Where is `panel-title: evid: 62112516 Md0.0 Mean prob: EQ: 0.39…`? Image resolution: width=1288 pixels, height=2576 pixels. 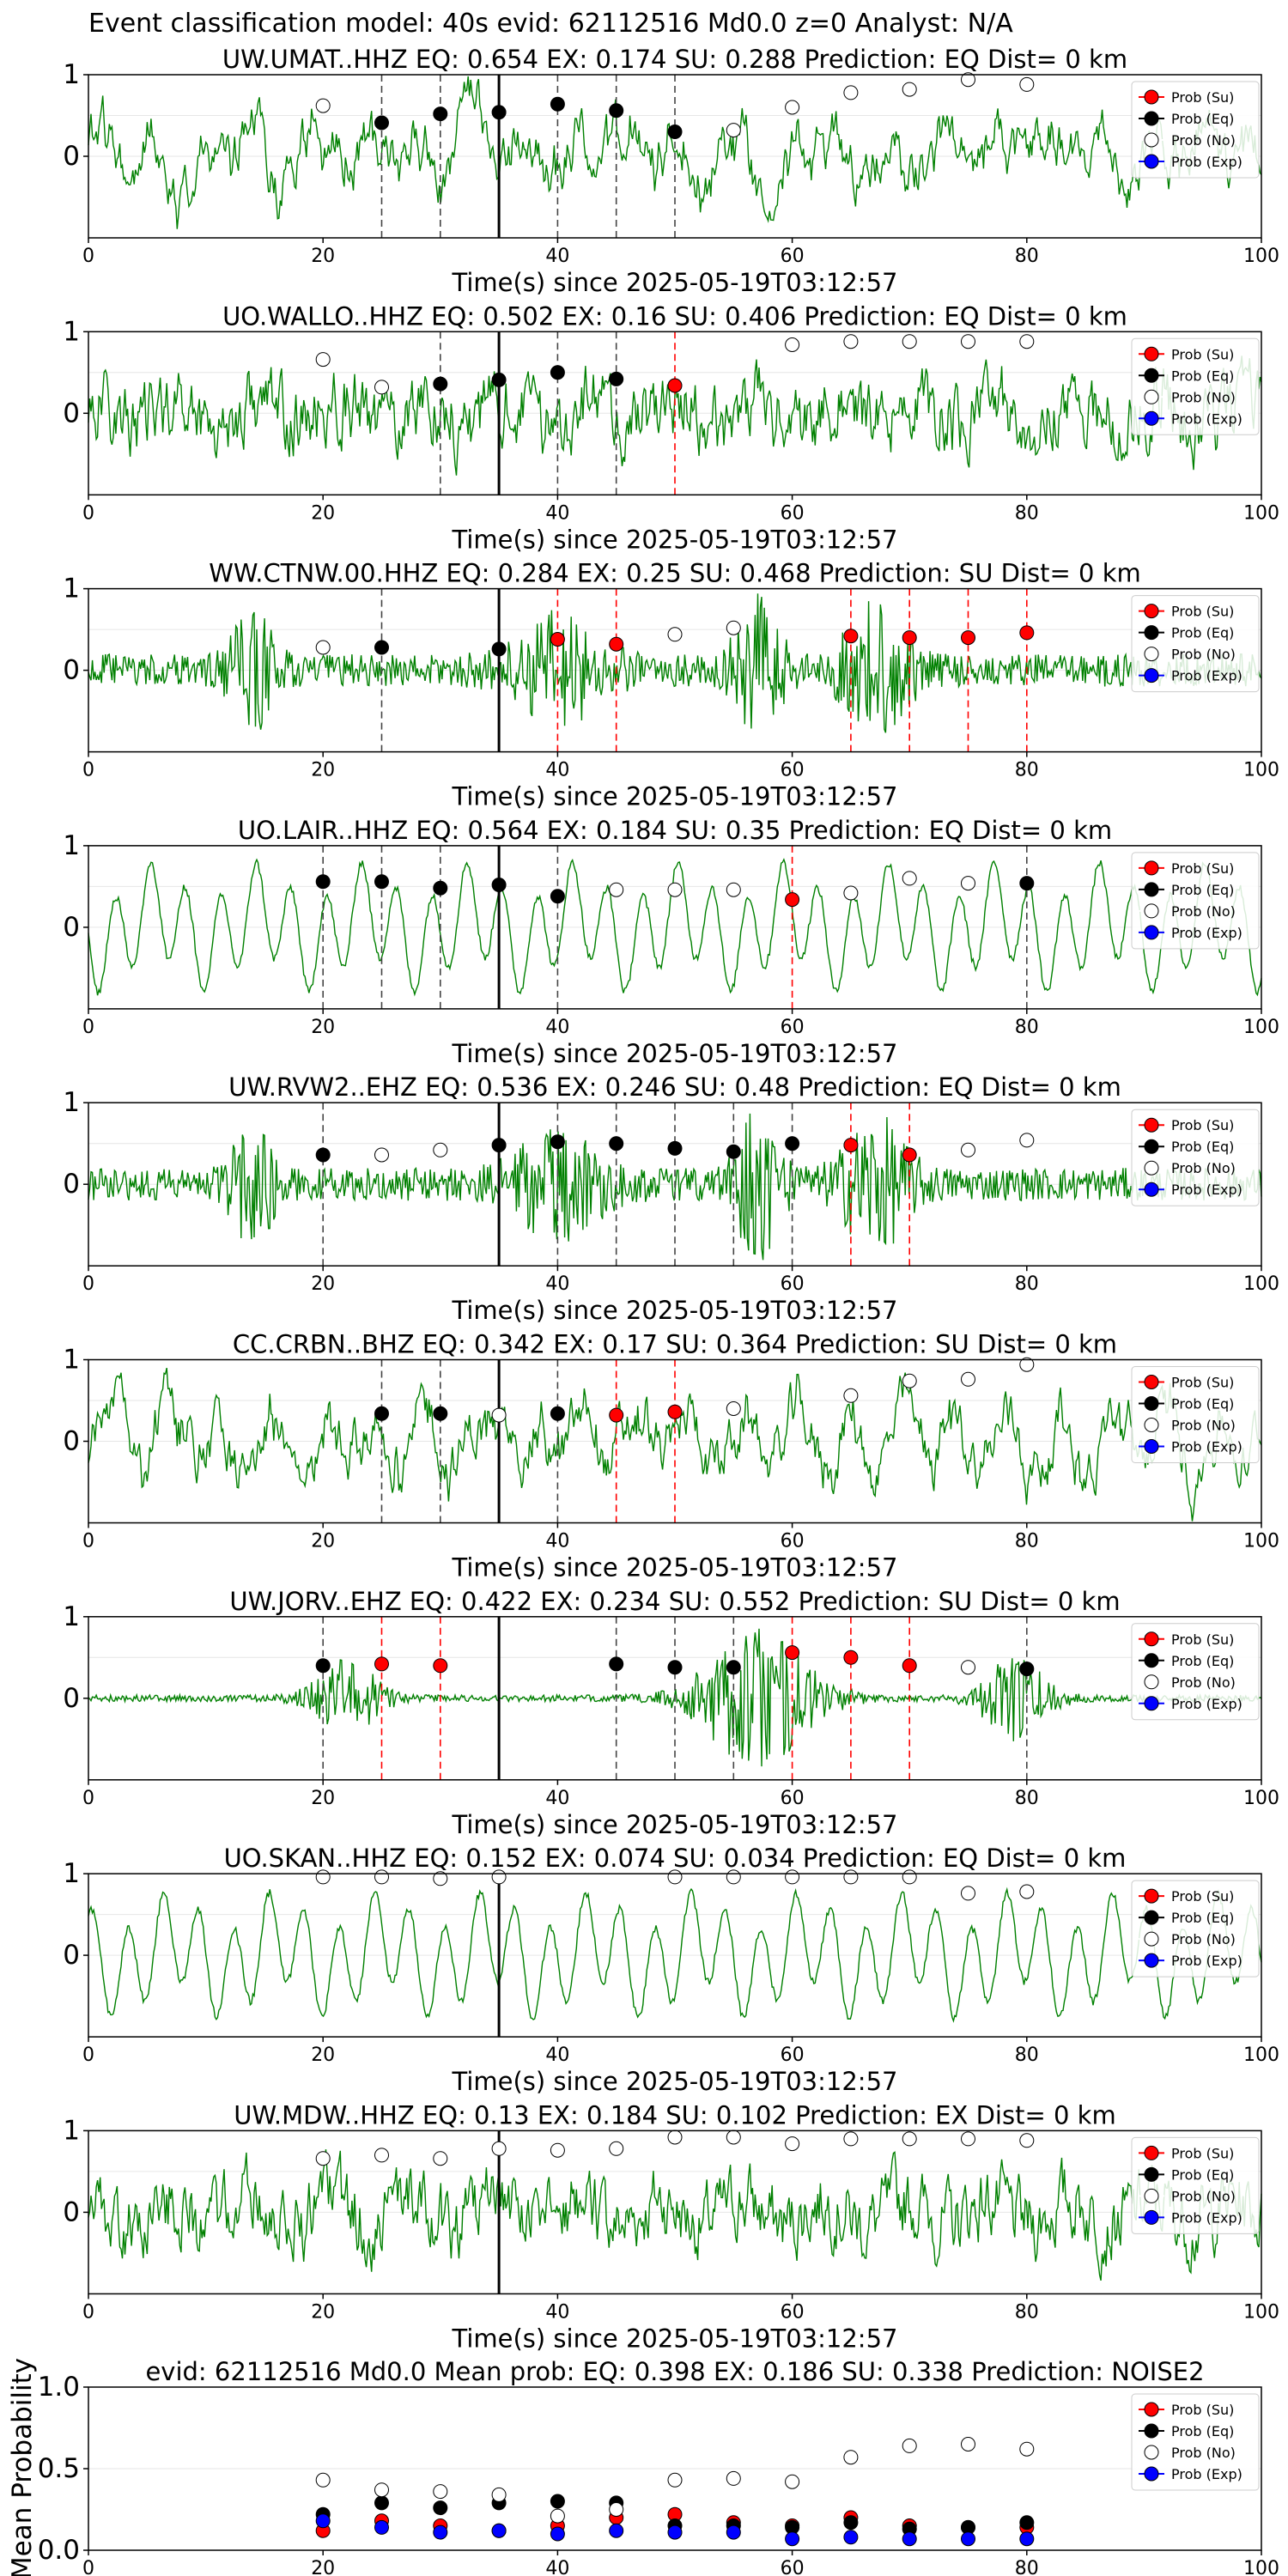 panel-title: evid: 62112516 Md0.0 Mean prob: EQ: 0.39… is located at coordinates (674, 2371).